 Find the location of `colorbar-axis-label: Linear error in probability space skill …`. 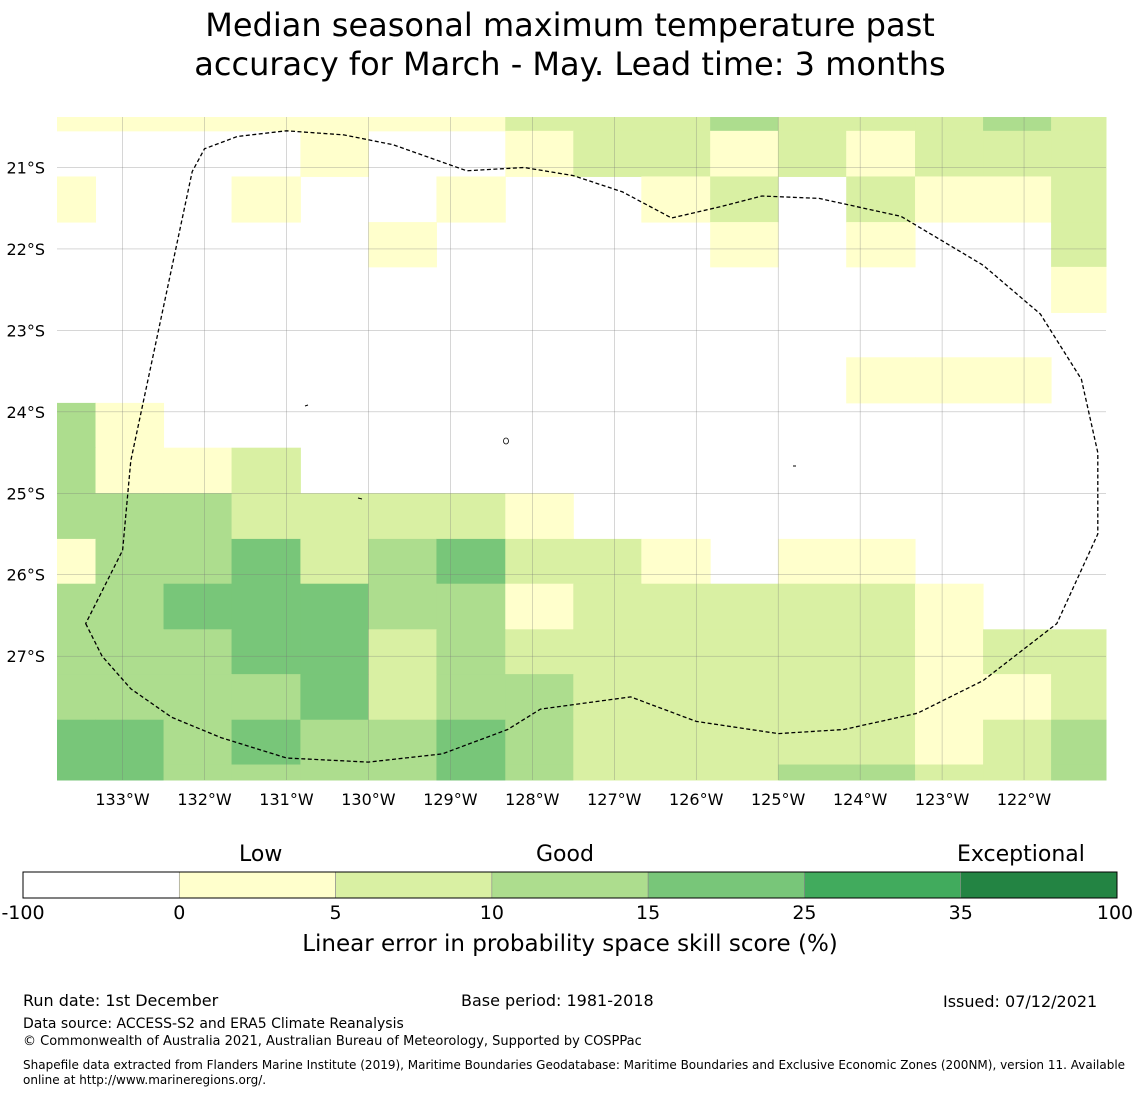

colorbar-axis-label: Linear error in probability space skill … is located at coordinates (570, 944).